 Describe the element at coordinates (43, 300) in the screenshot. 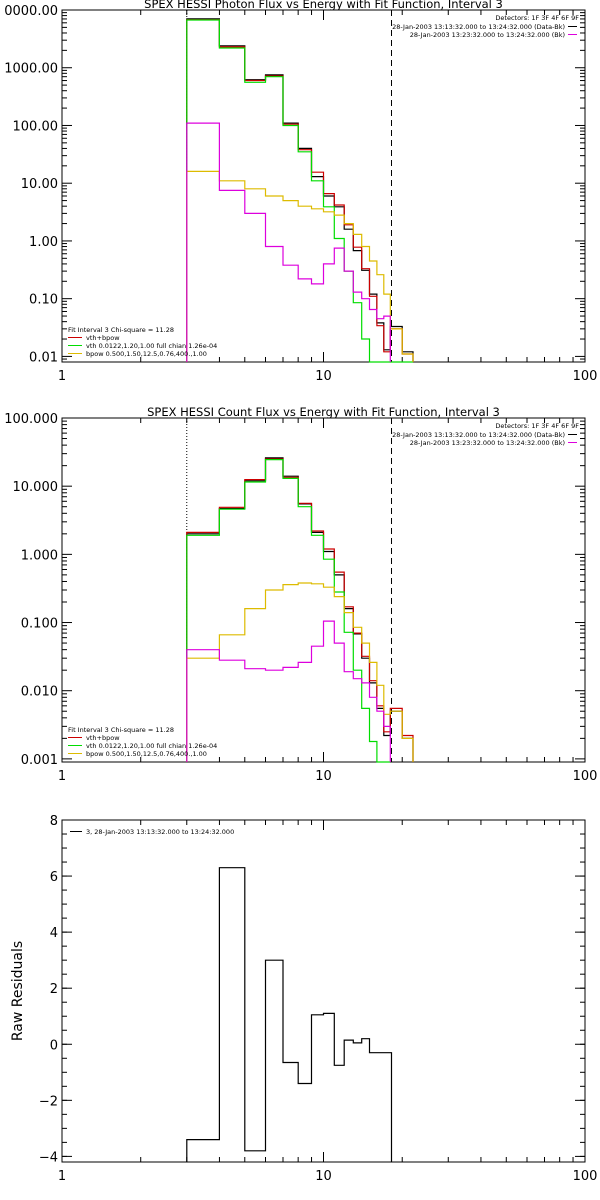

I see `y-tick-label: 0.10` at that location.